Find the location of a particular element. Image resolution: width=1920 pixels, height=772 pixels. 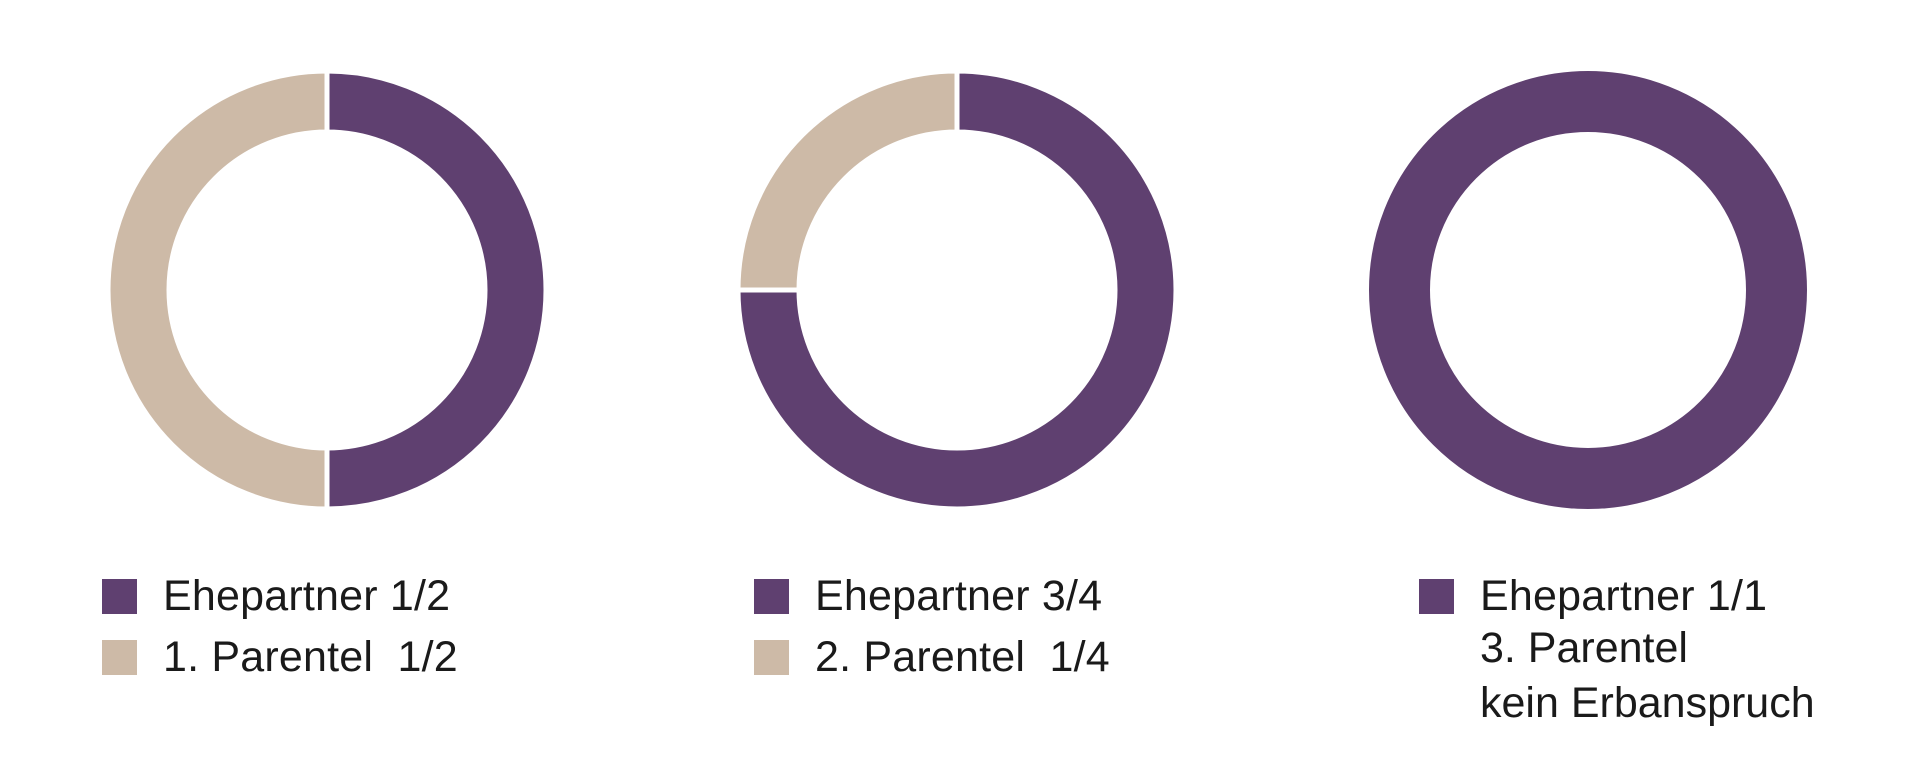

legend-item: Ehepartner 1/2 is located at coordinates (280, 596).